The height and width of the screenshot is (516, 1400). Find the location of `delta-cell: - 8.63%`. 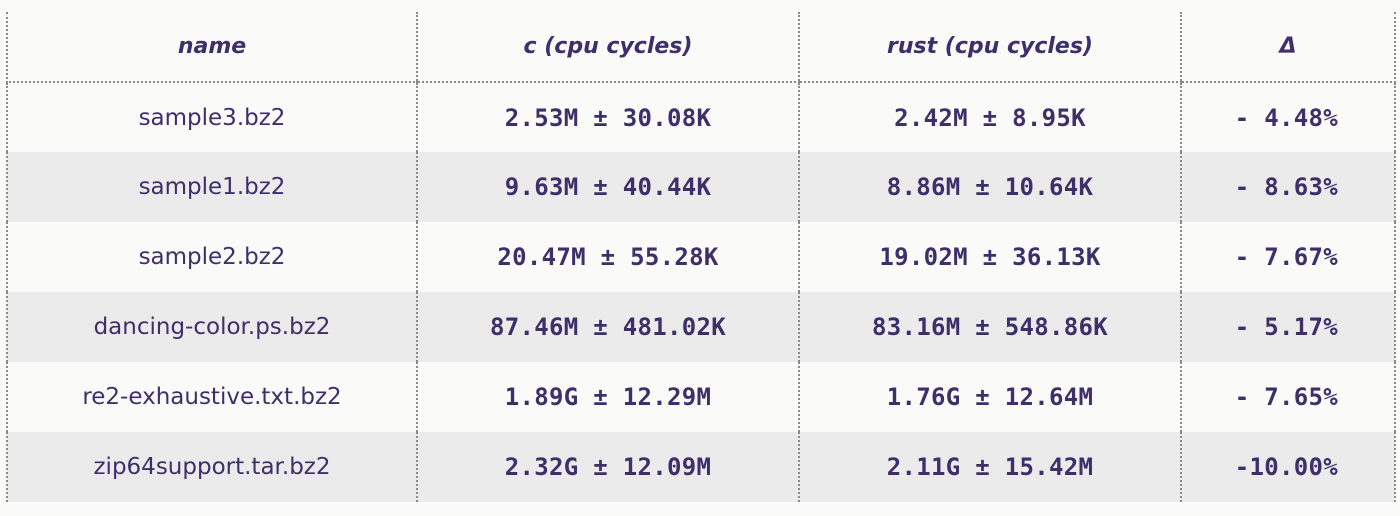

delta-cell: - 8.63% is located at coordinates (1288, 187).